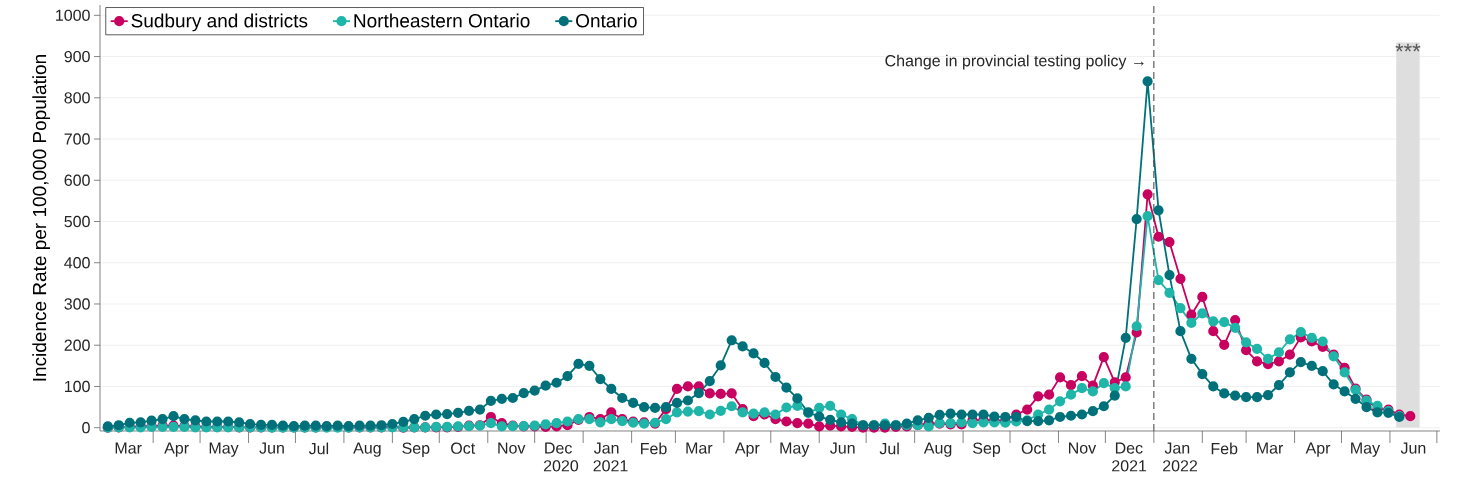 The width and height of the screenshot is (1460, 477). I want to click on legend-label: Northeastern Ontario, so click(442, 20).